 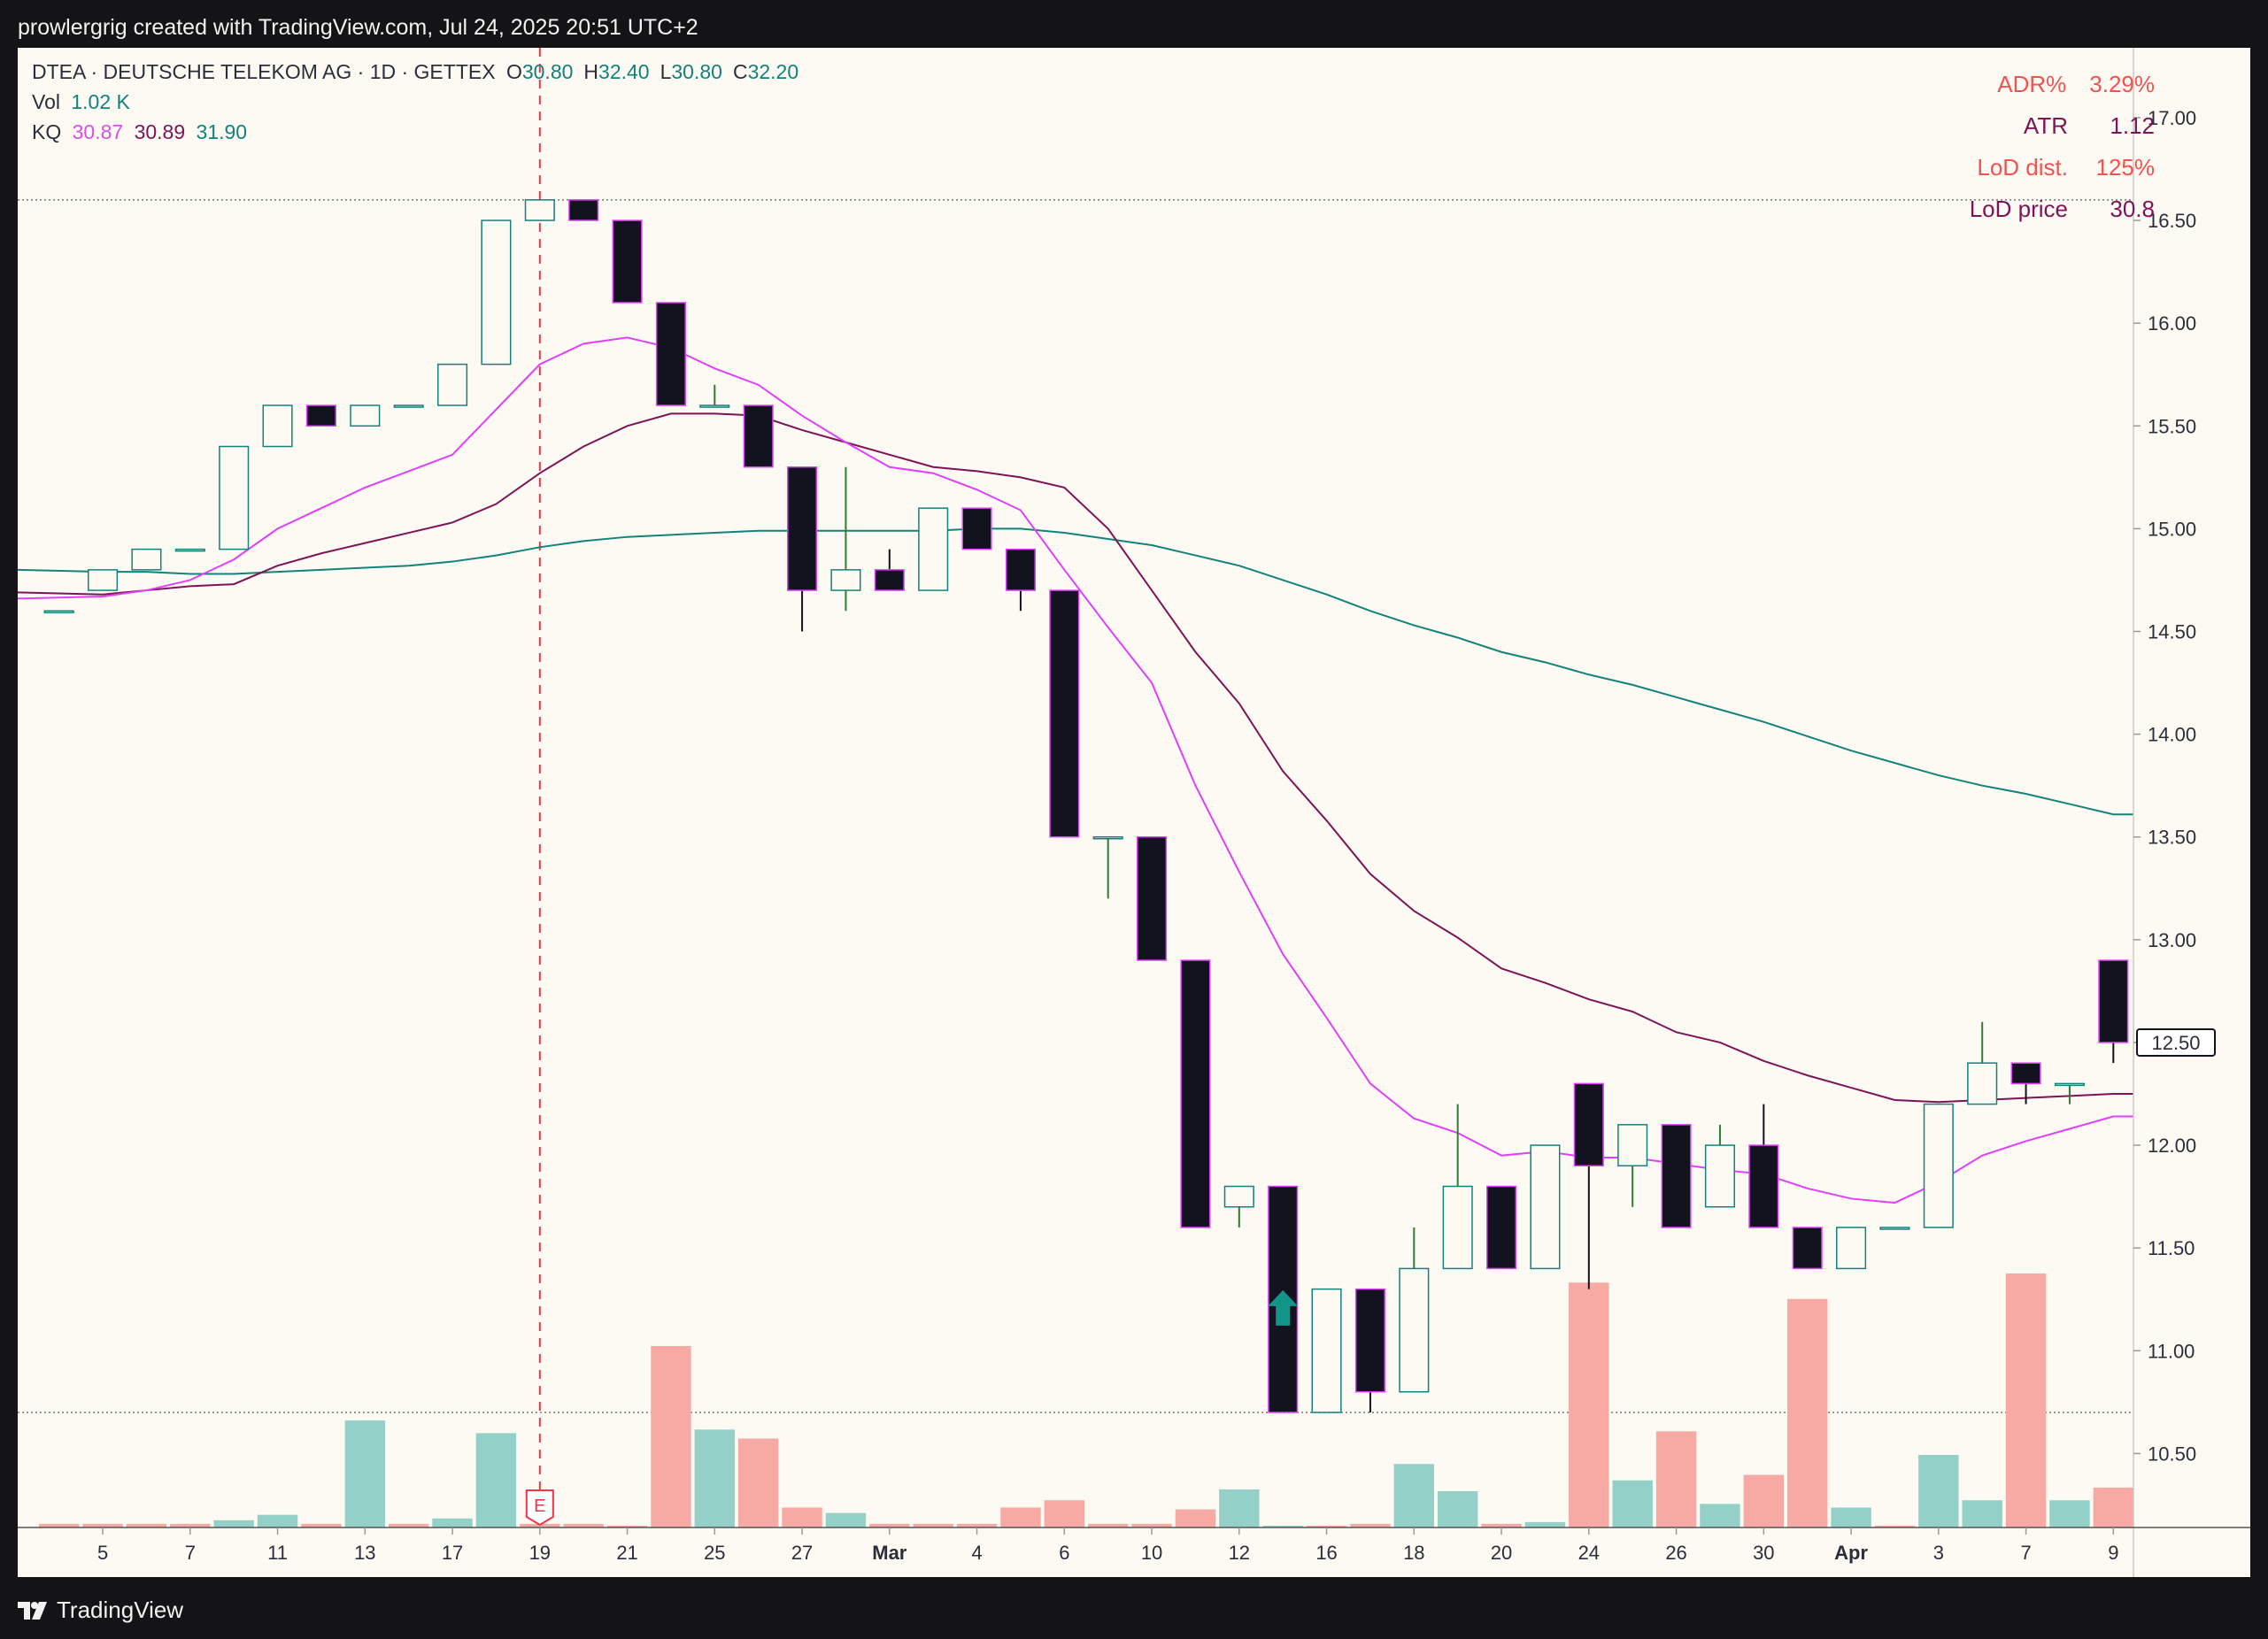 I want to click on stats-row: LoD price 30.8, so click(x=2062, y=216).